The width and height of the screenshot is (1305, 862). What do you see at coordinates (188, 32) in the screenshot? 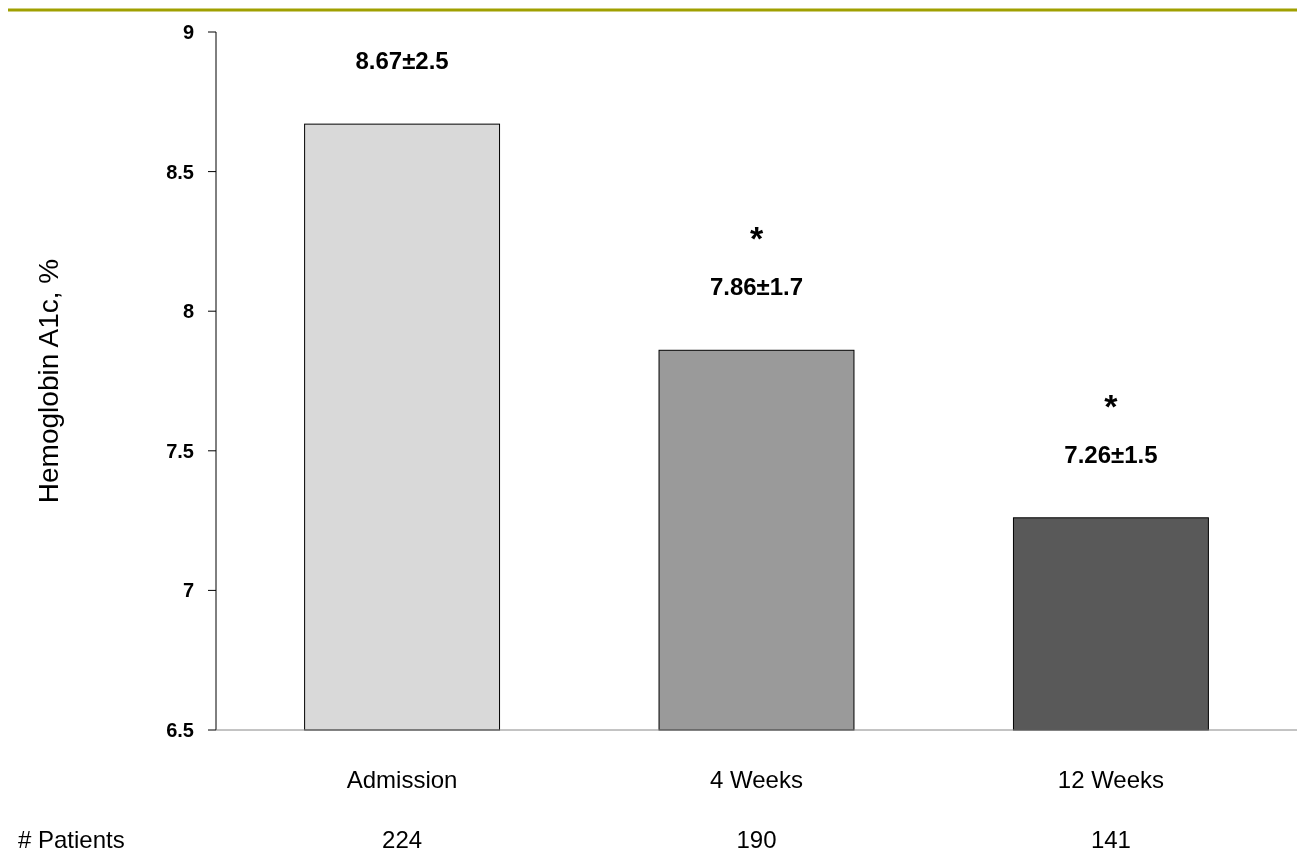
I see `y-tick-label: 9` at bounding box center [188, 32].